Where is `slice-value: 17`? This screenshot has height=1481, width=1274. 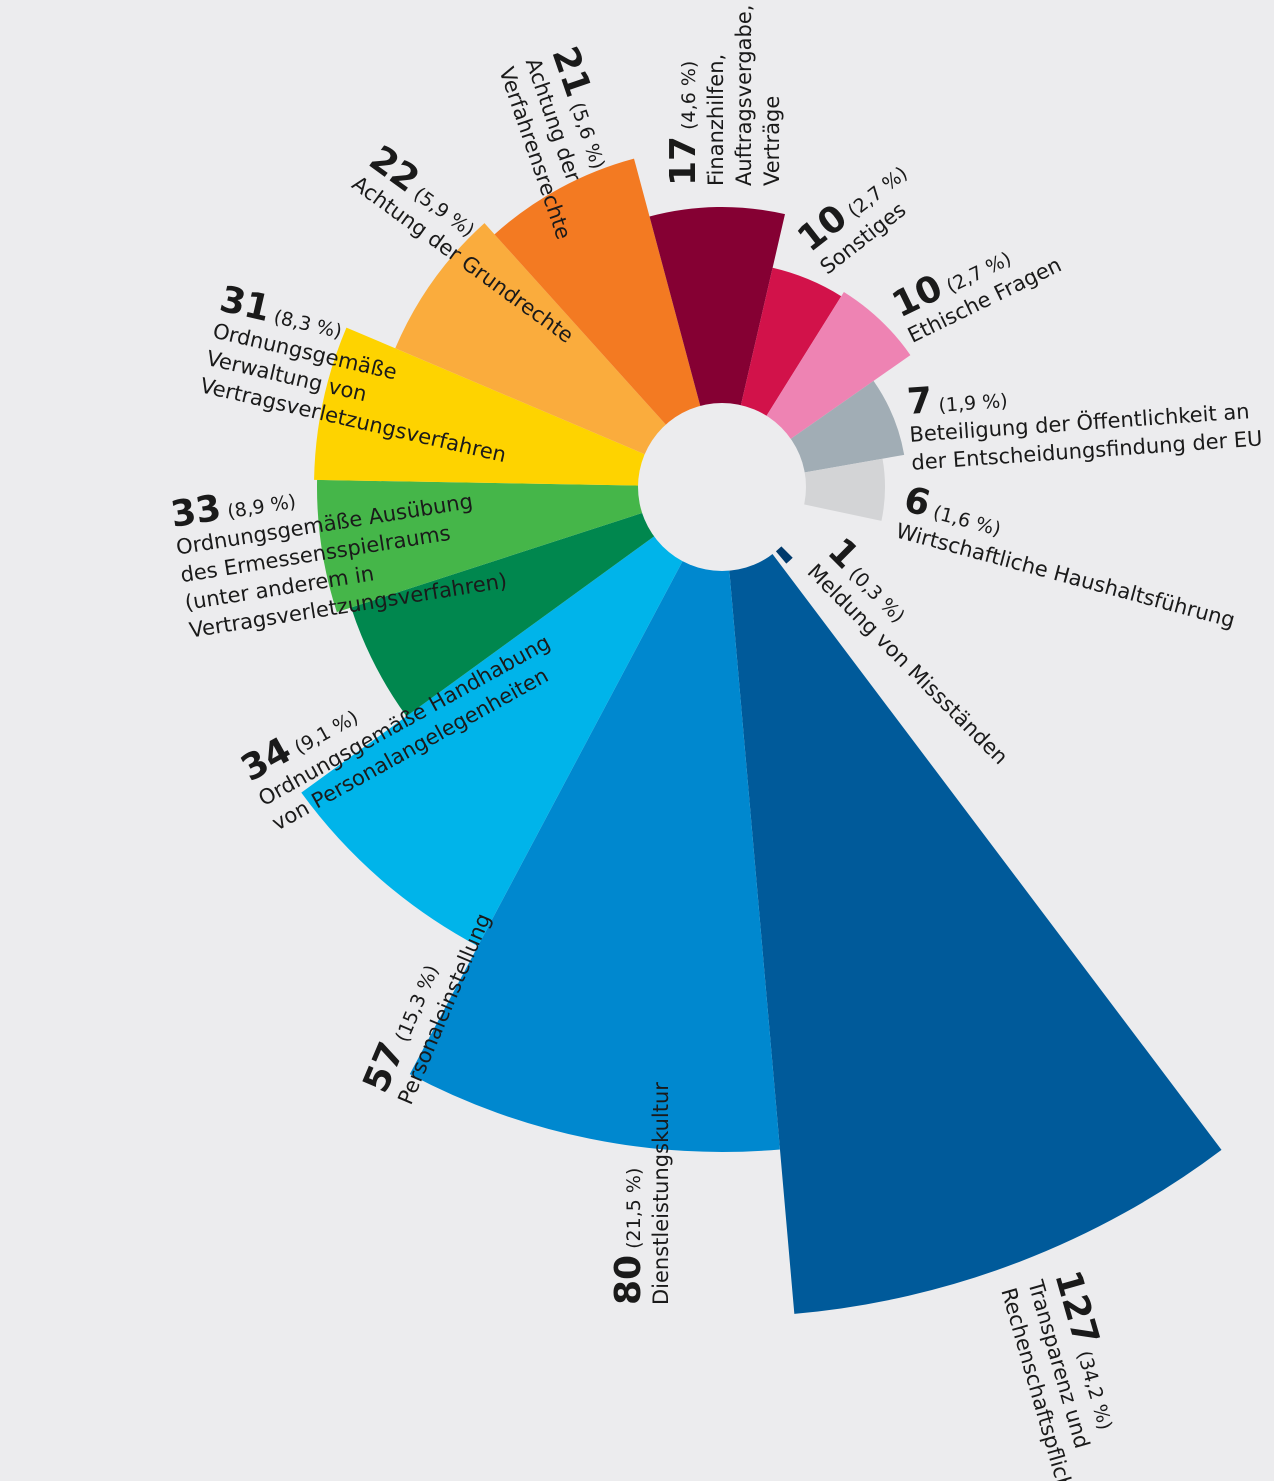
slice-value: 17 is located at coordinates (683, 161).